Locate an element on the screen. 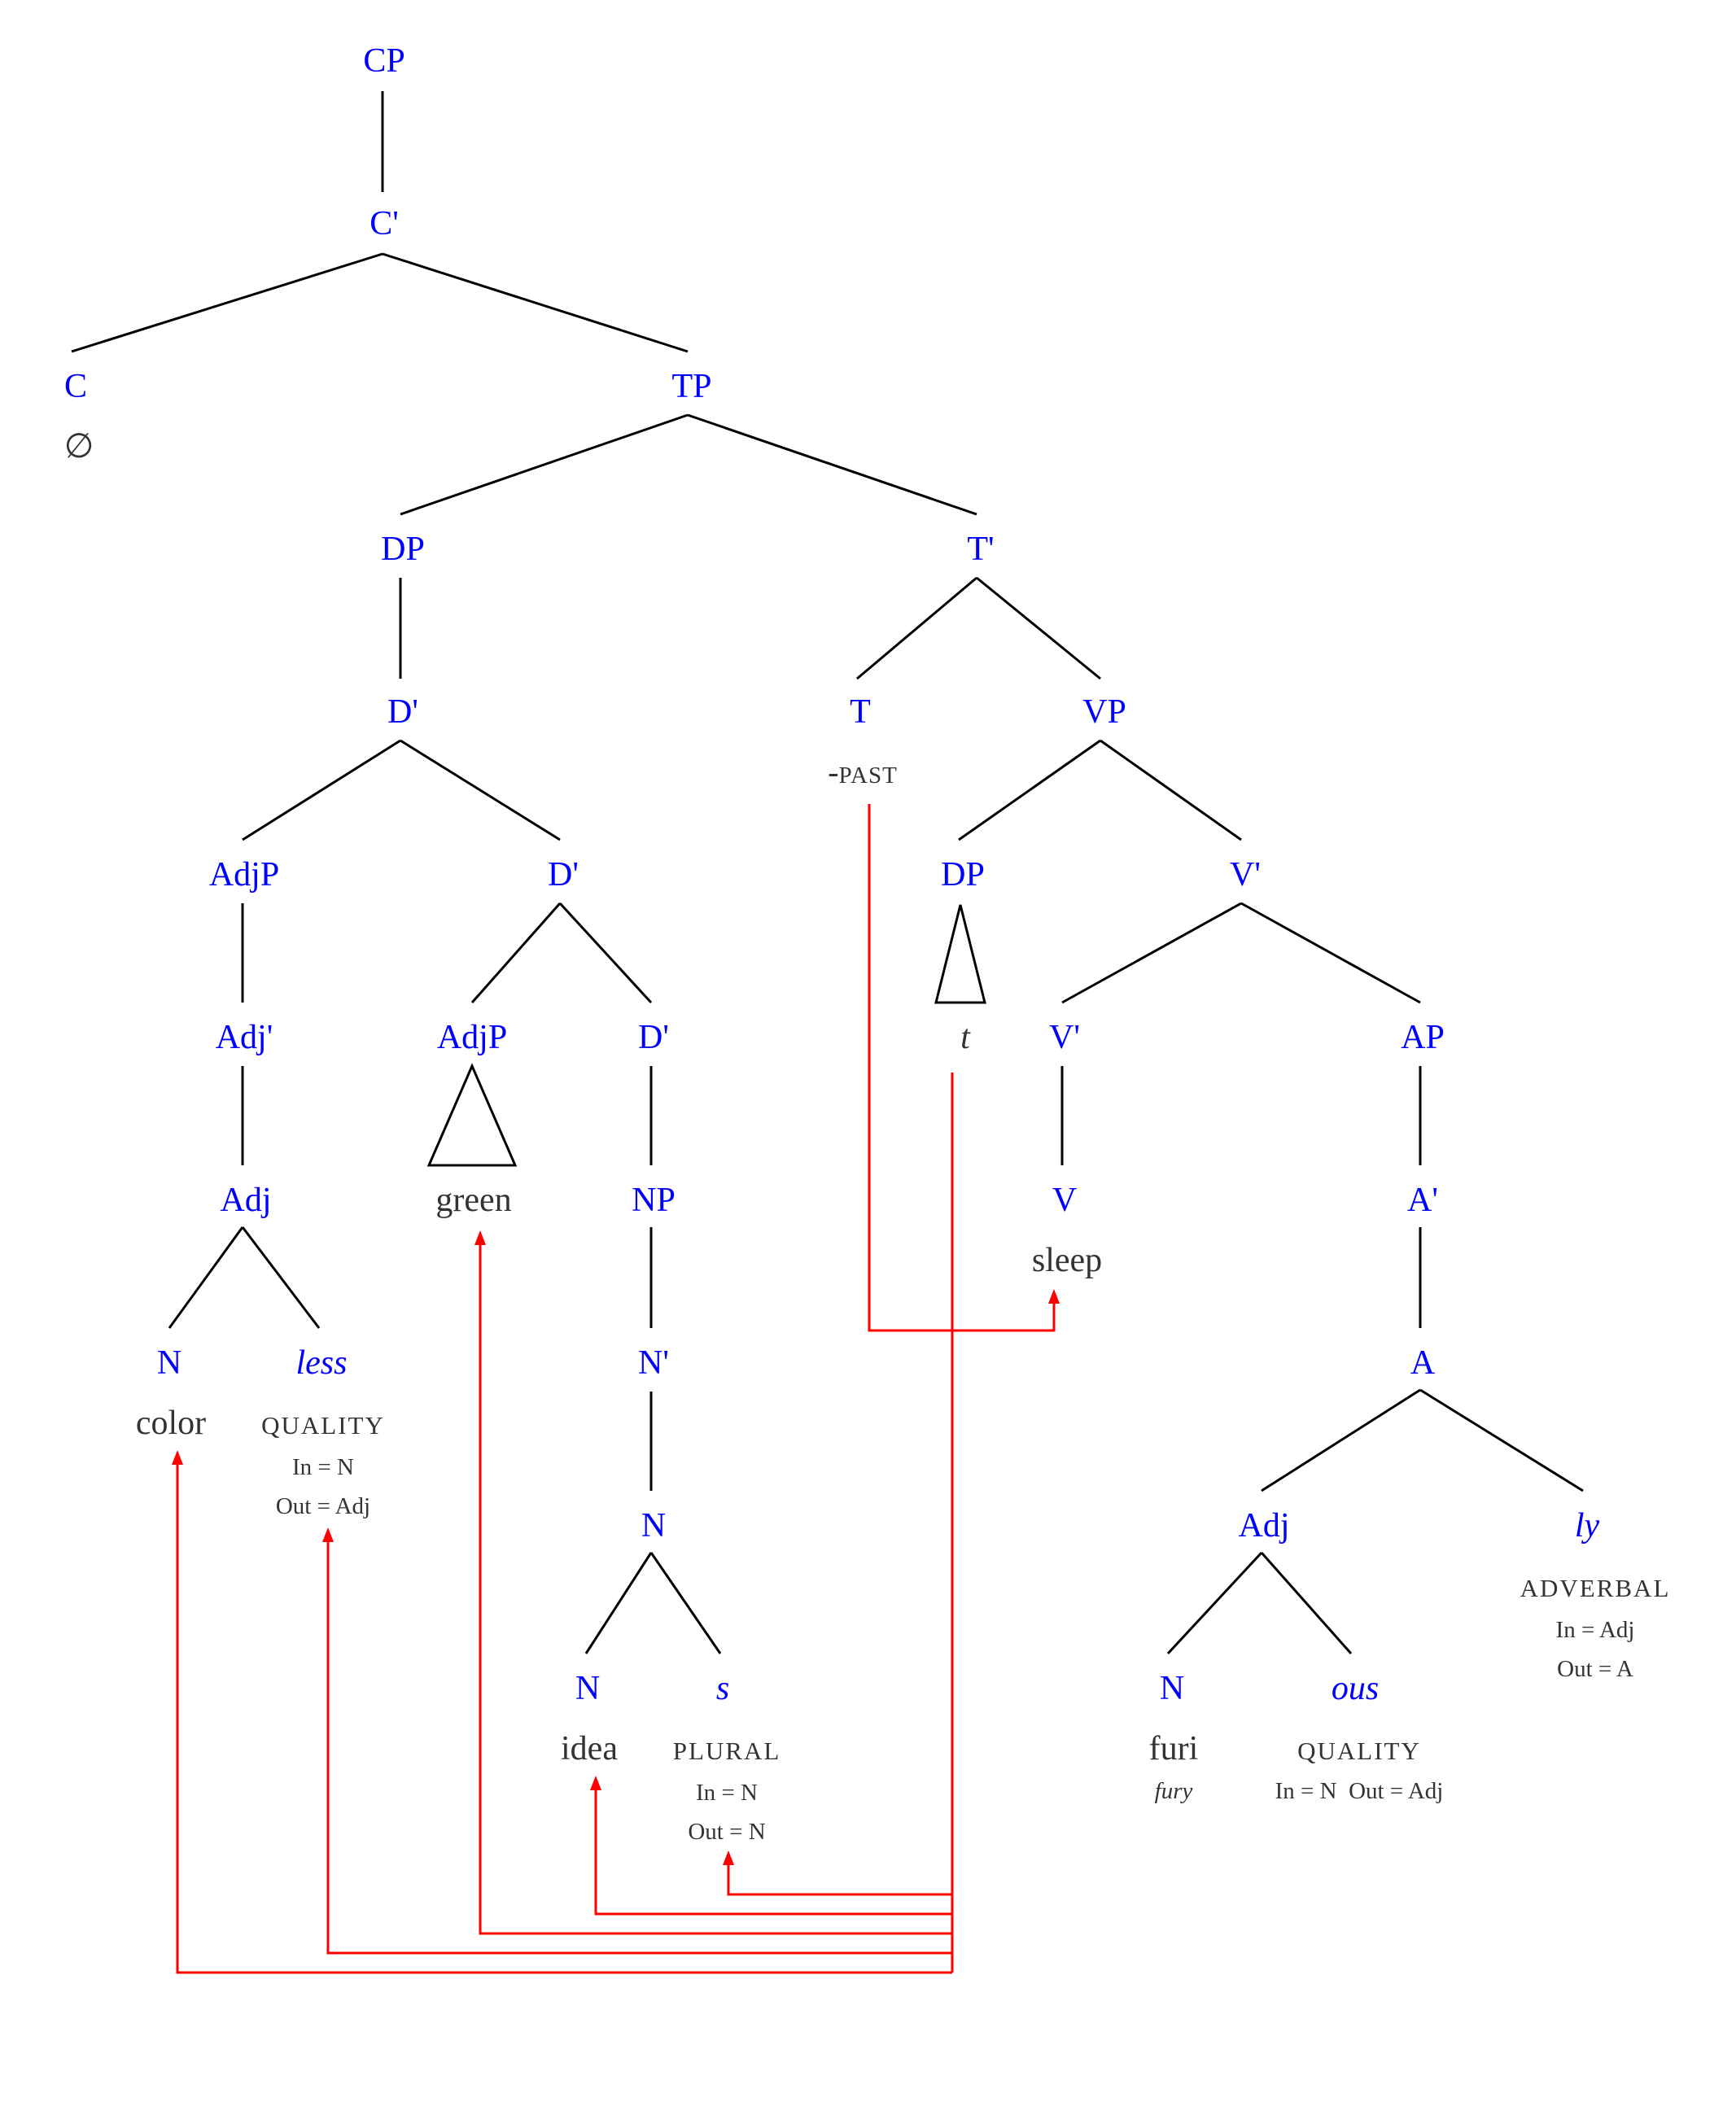 The width and height of the screenshot is (1736, 2106). feature-ly-out: Out = A is located at coordinates (1595, 1669).